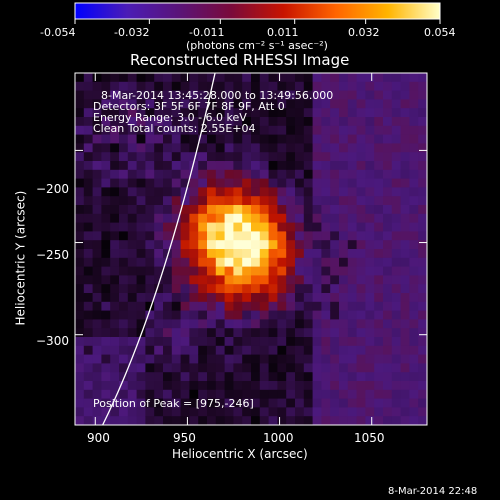 This screenshot has height=500, width=500. What do you see at coordinates (240, 60) in the screenshot?
I see `image-title: Reconstructed RHESSI Image` at bounding box center [240, 60].